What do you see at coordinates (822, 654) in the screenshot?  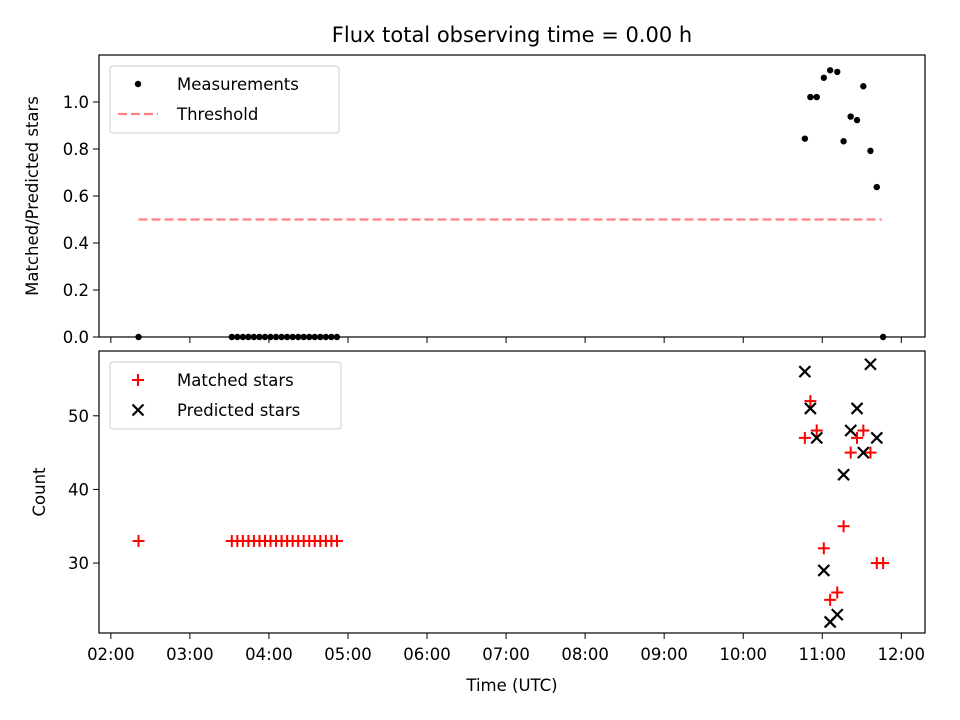 I see `x-tick-label: 11:00` at bounding box center [822, 654].